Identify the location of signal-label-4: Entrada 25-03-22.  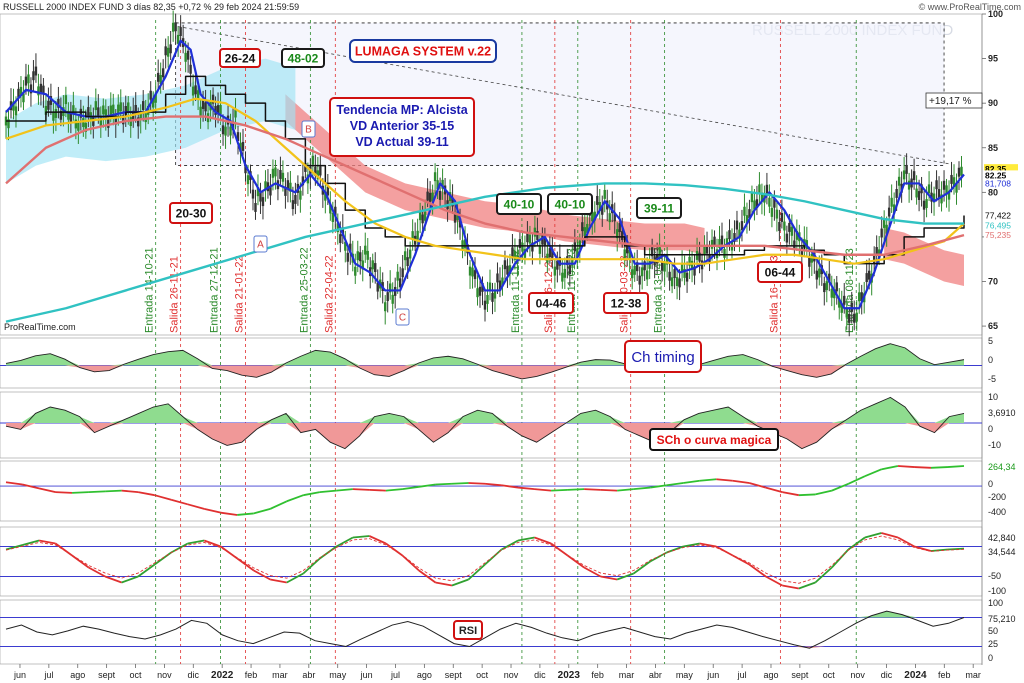
(304, 290).